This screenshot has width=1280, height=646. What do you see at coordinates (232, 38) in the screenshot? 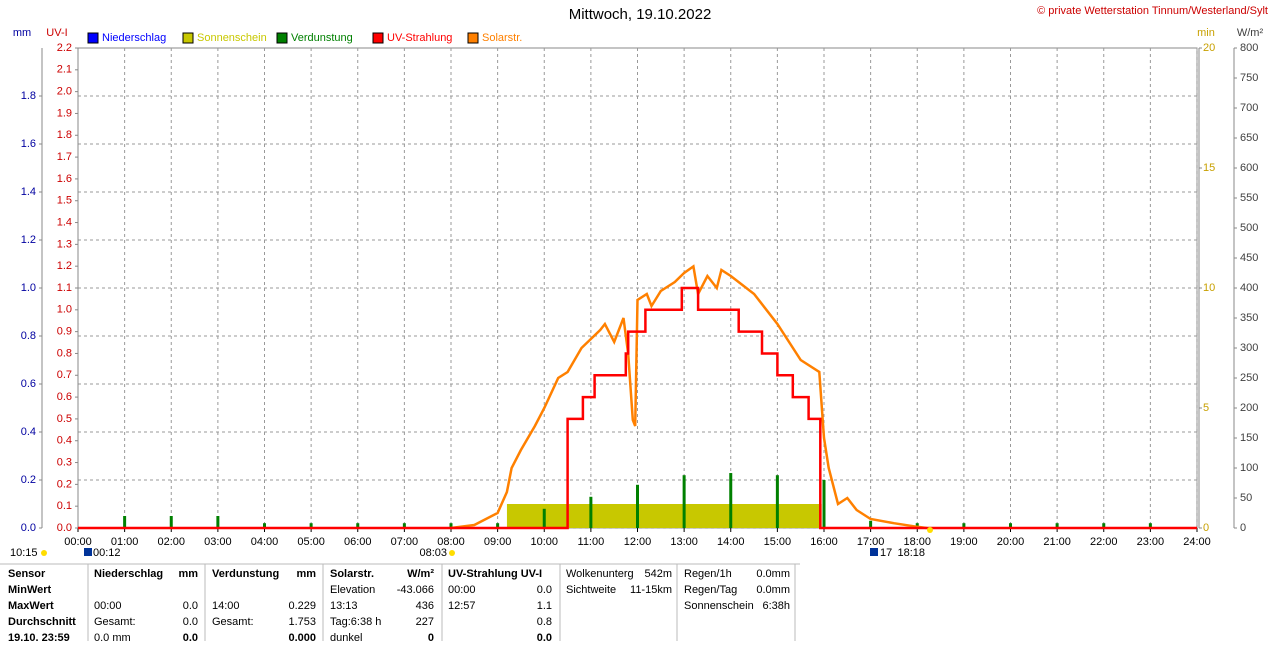
I see `legend-label: Sonnenschein` at bounding box center [232, 38].